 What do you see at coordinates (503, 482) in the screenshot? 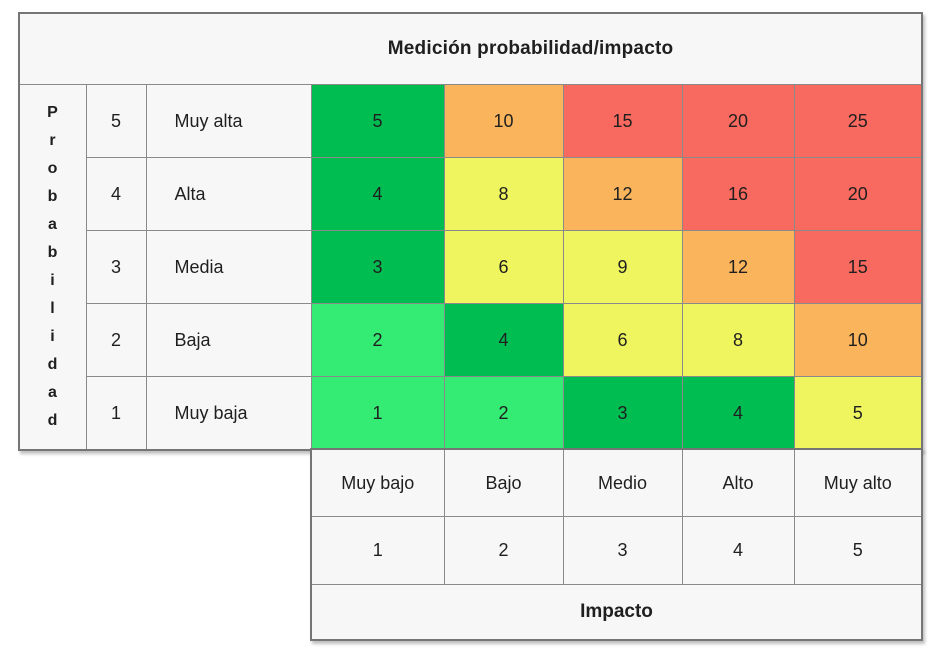
I see `impact-level-label: Bajo` at bounding box center [503, 482].